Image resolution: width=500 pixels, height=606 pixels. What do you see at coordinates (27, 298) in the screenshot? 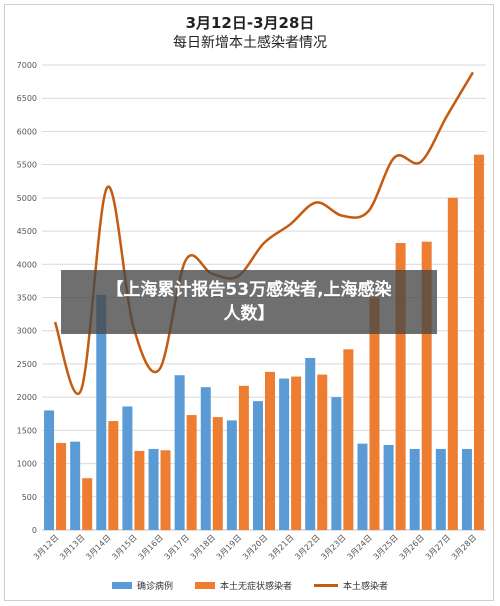
I see `y-tick-label: 3500` at bounding box center [27, 298].